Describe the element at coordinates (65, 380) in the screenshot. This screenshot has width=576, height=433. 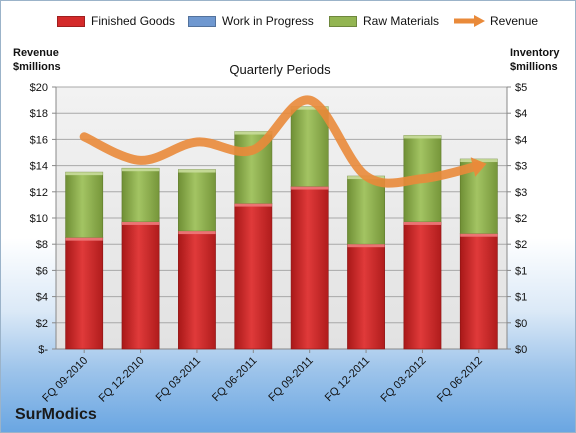
I see `x-tick-label: FQ 09-2010` at that location.